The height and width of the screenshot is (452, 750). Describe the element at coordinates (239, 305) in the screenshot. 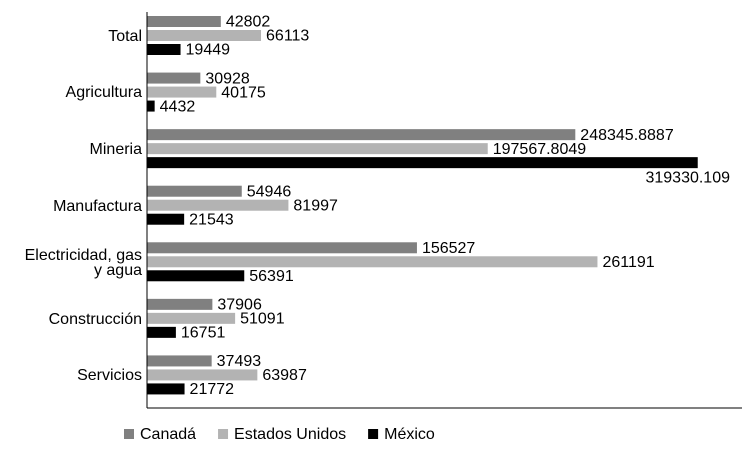

I see `value-label: 37906` at that location.